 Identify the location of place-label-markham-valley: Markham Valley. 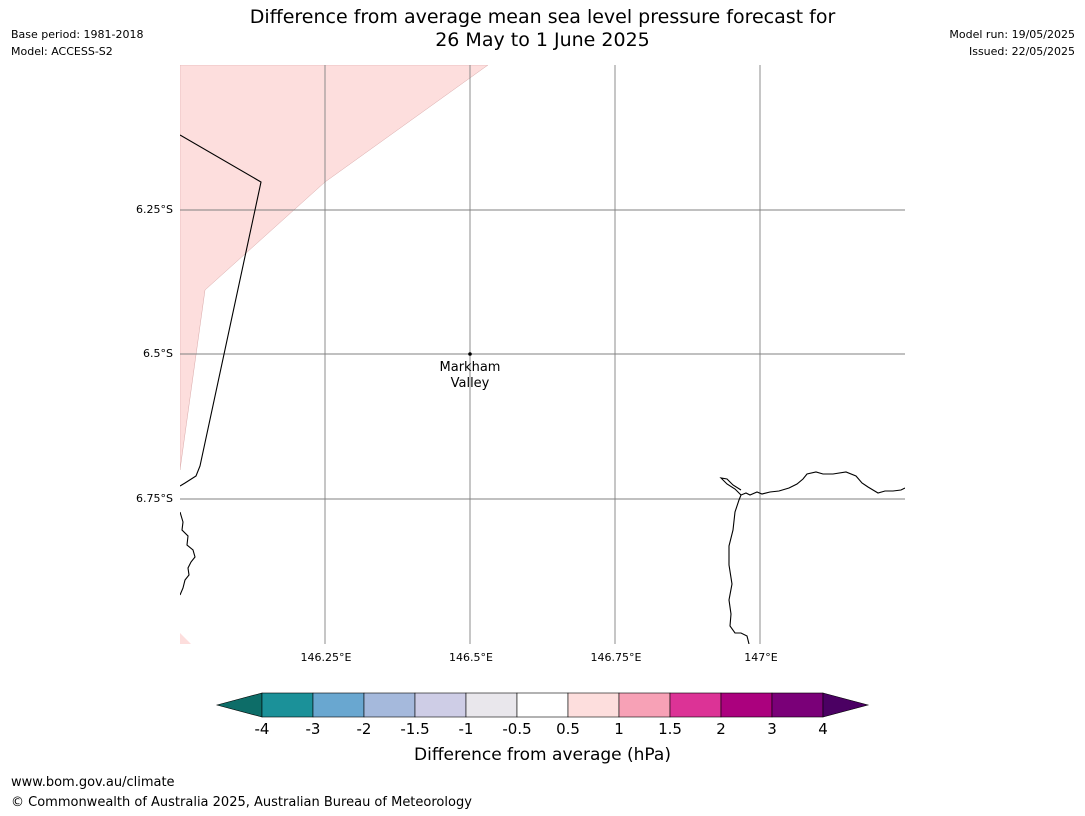
(470, 376).